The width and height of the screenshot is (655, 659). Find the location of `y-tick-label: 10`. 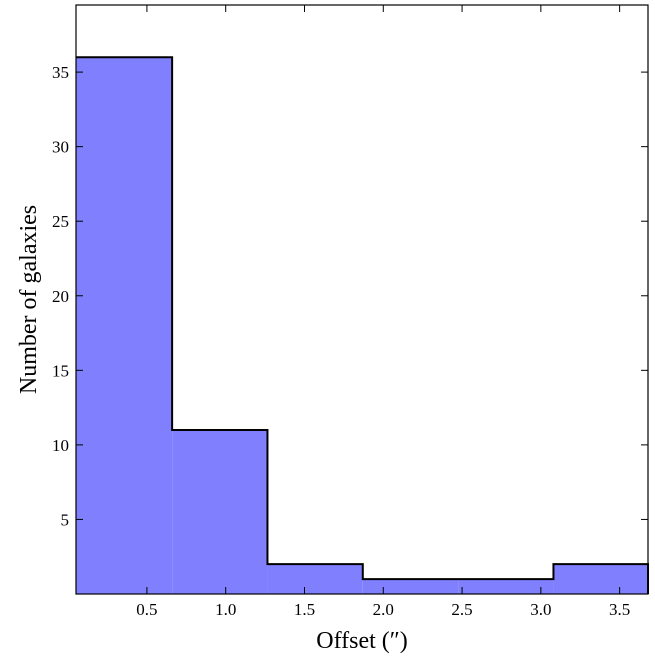

y-tick-label: 10 is located at coordinates (60, 445).